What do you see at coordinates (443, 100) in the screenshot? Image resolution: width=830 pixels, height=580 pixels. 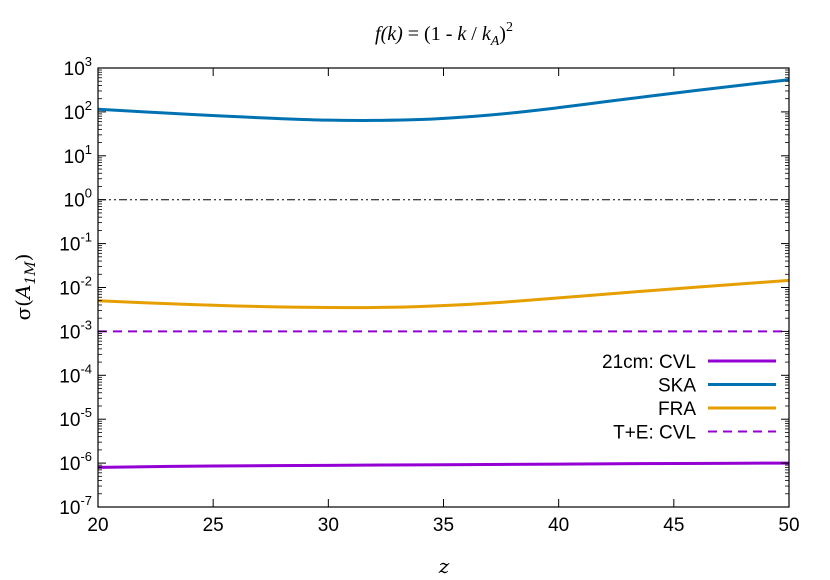 I see `series-line-ska` at bounding box center [443, 100].